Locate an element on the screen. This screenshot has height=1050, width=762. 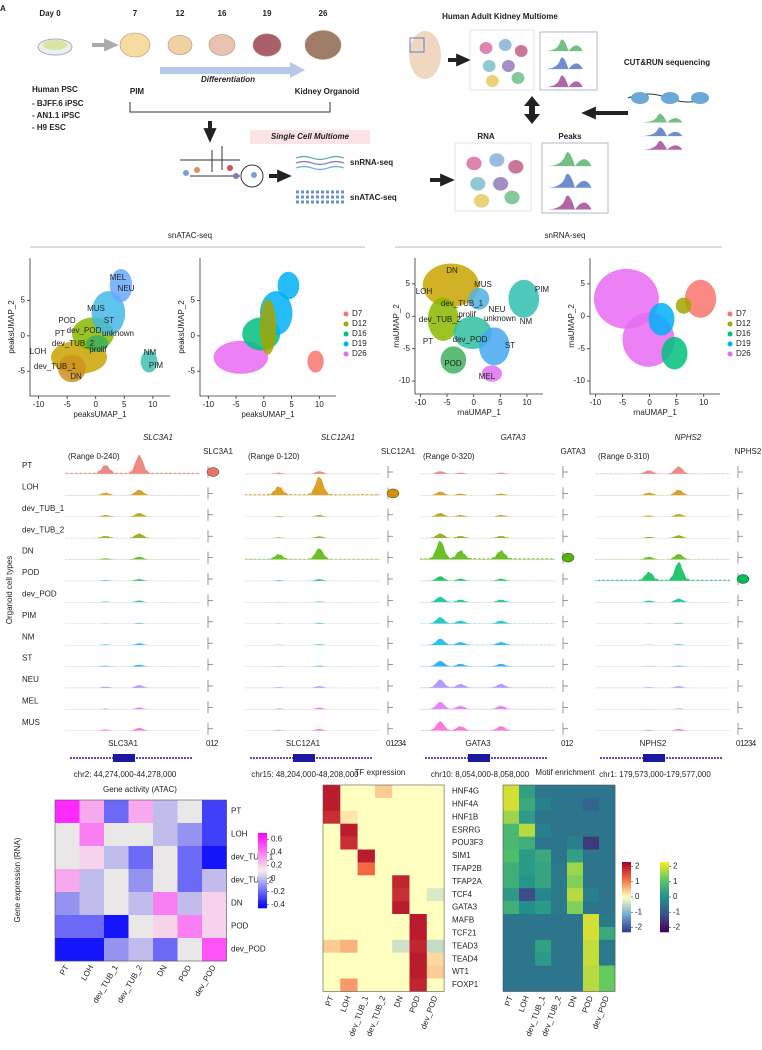
legend-label: D7 is located at coordinates (357, 313).